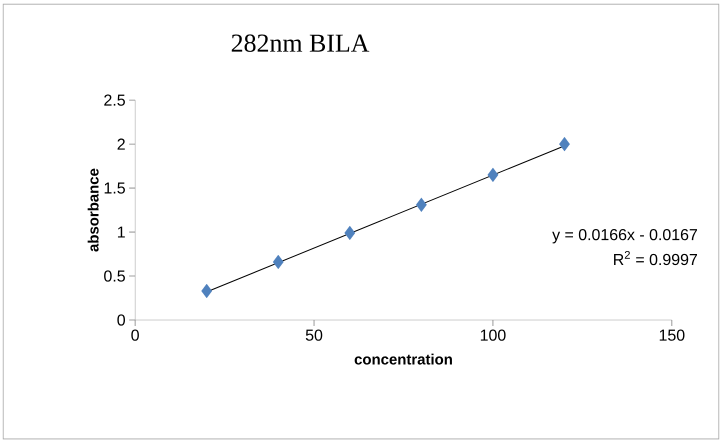  Describe the element at coordinates (625, 236) in the screenshot. I see `annotation: y = 0.0166x - 0.0167` at that location.